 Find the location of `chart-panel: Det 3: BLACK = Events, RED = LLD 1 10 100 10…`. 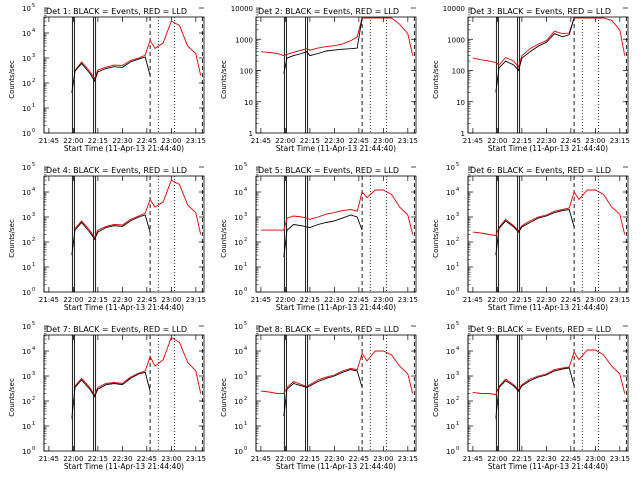

chart-panel: Det 3: BLACK = Events, RED = LLD 1 10 100 10… is located at coordinates (531, 79).